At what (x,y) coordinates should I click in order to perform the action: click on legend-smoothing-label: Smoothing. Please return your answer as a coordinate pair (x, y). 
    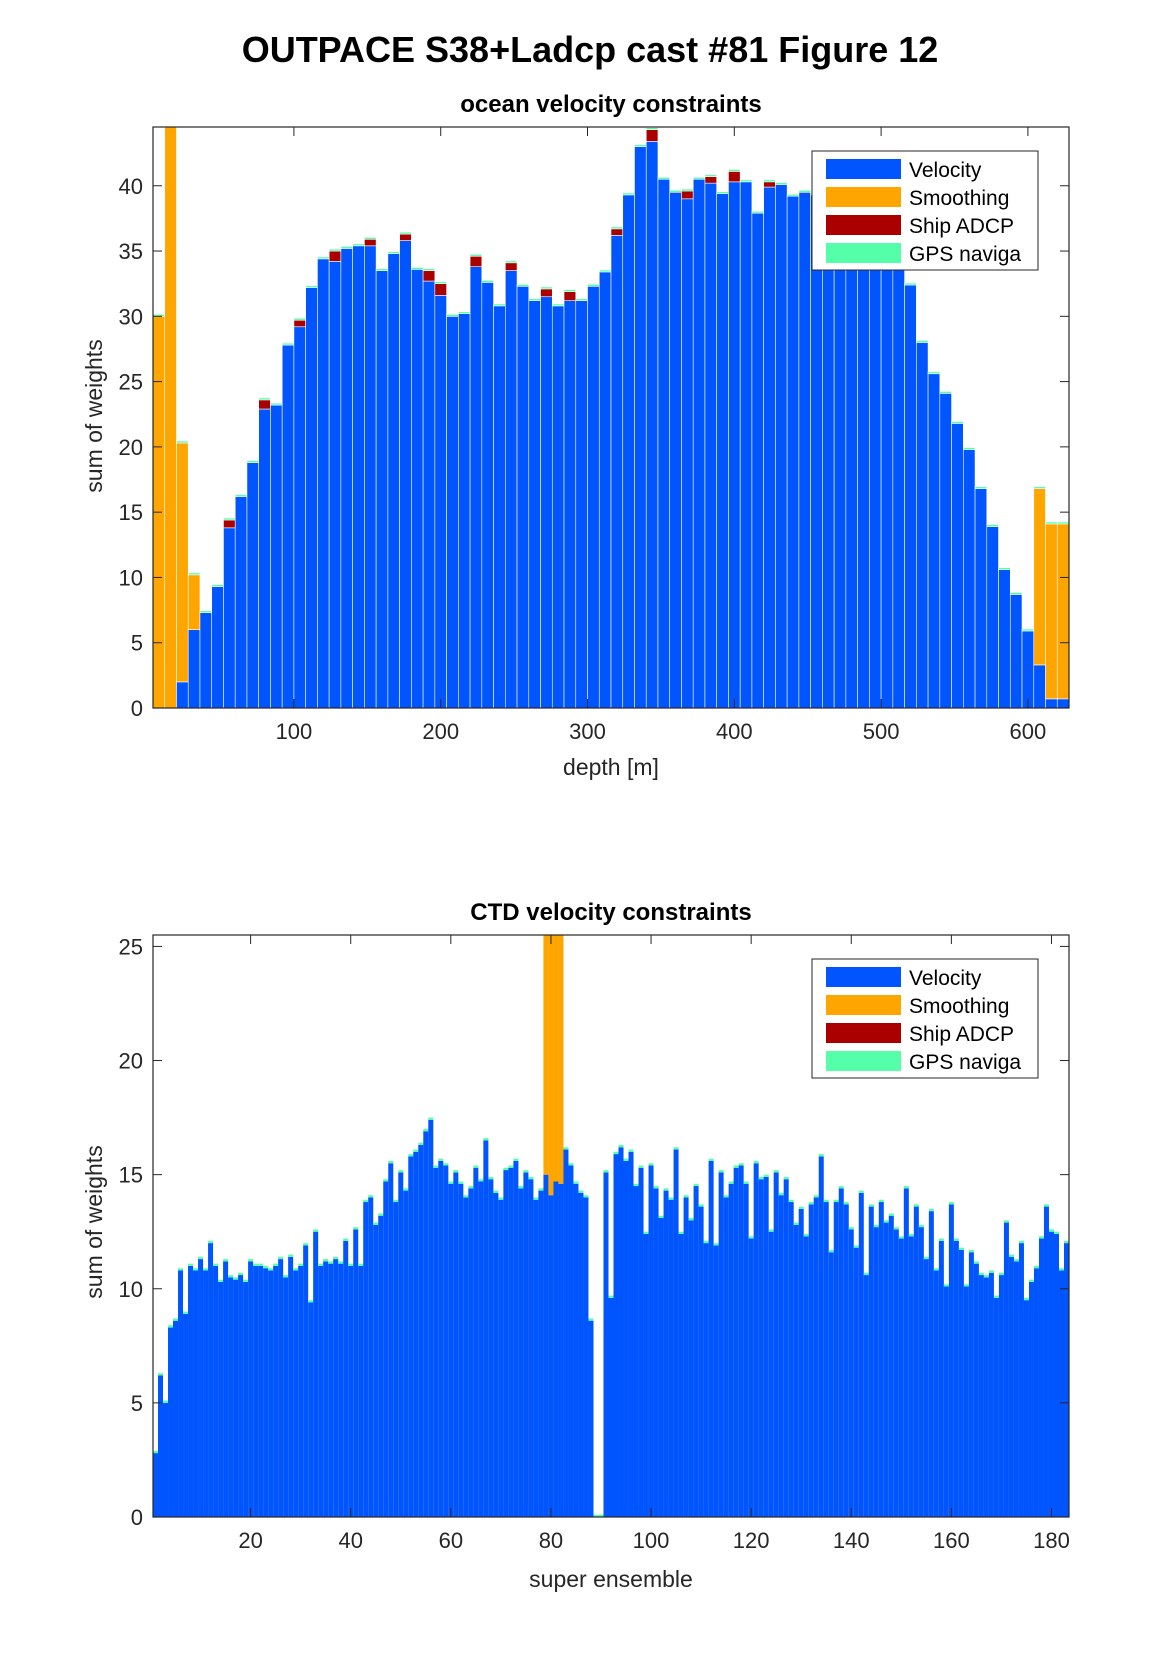
    Looking at the image, I should click on (959, 198).